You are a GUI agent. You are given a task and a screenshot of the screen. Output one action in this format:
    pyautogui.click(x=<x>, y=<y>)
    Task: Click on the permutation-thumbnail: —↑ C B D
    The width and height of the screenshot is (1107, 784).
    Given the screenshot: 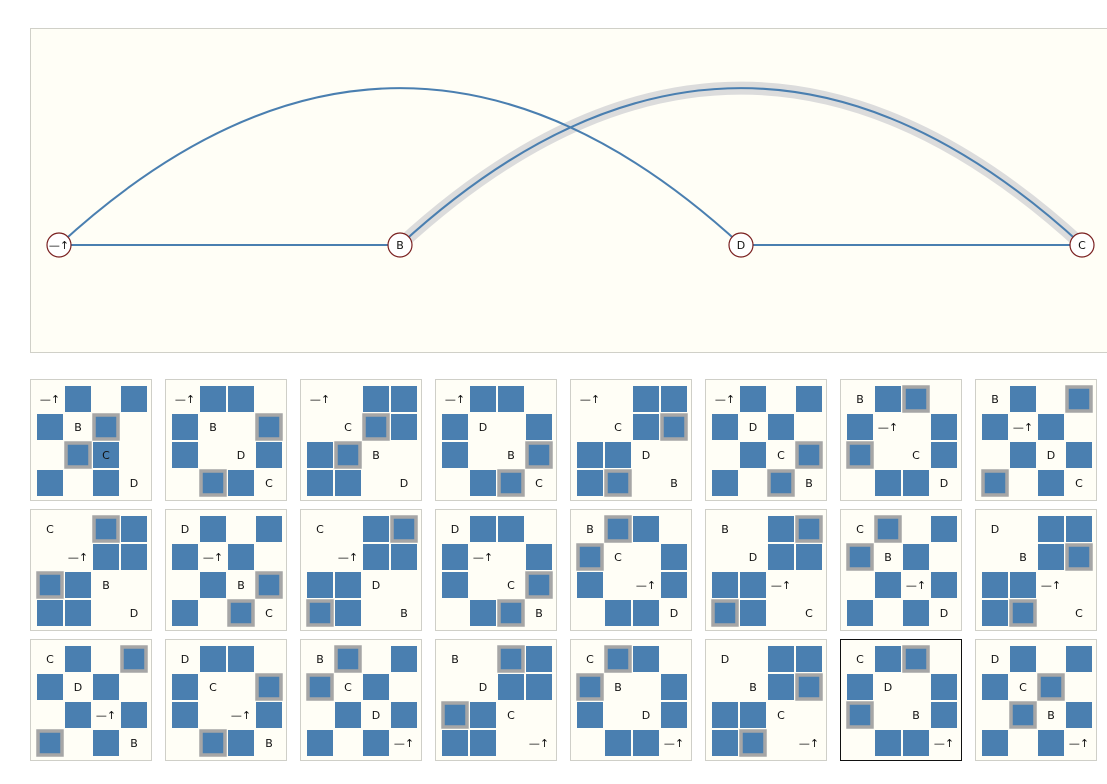 What is the action you would take?
    pyautogui.click(x=361, y=440)
    